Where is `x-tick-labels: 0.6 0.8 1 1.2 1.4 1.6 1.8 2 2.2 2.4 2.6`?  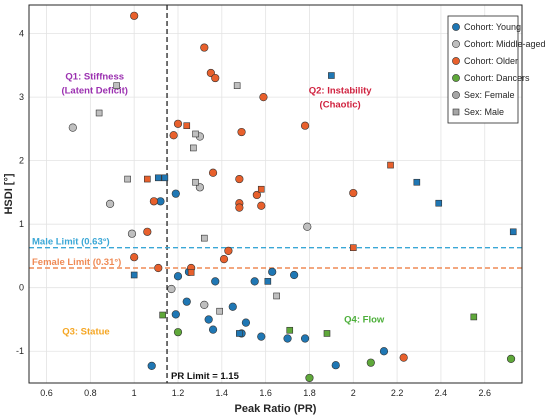
x-tick-labels: 0.6 0.8 1 1.2 1.4 1.6 1.8 2 2.2 2.4 2.6 is located at coordinates (265, 393).